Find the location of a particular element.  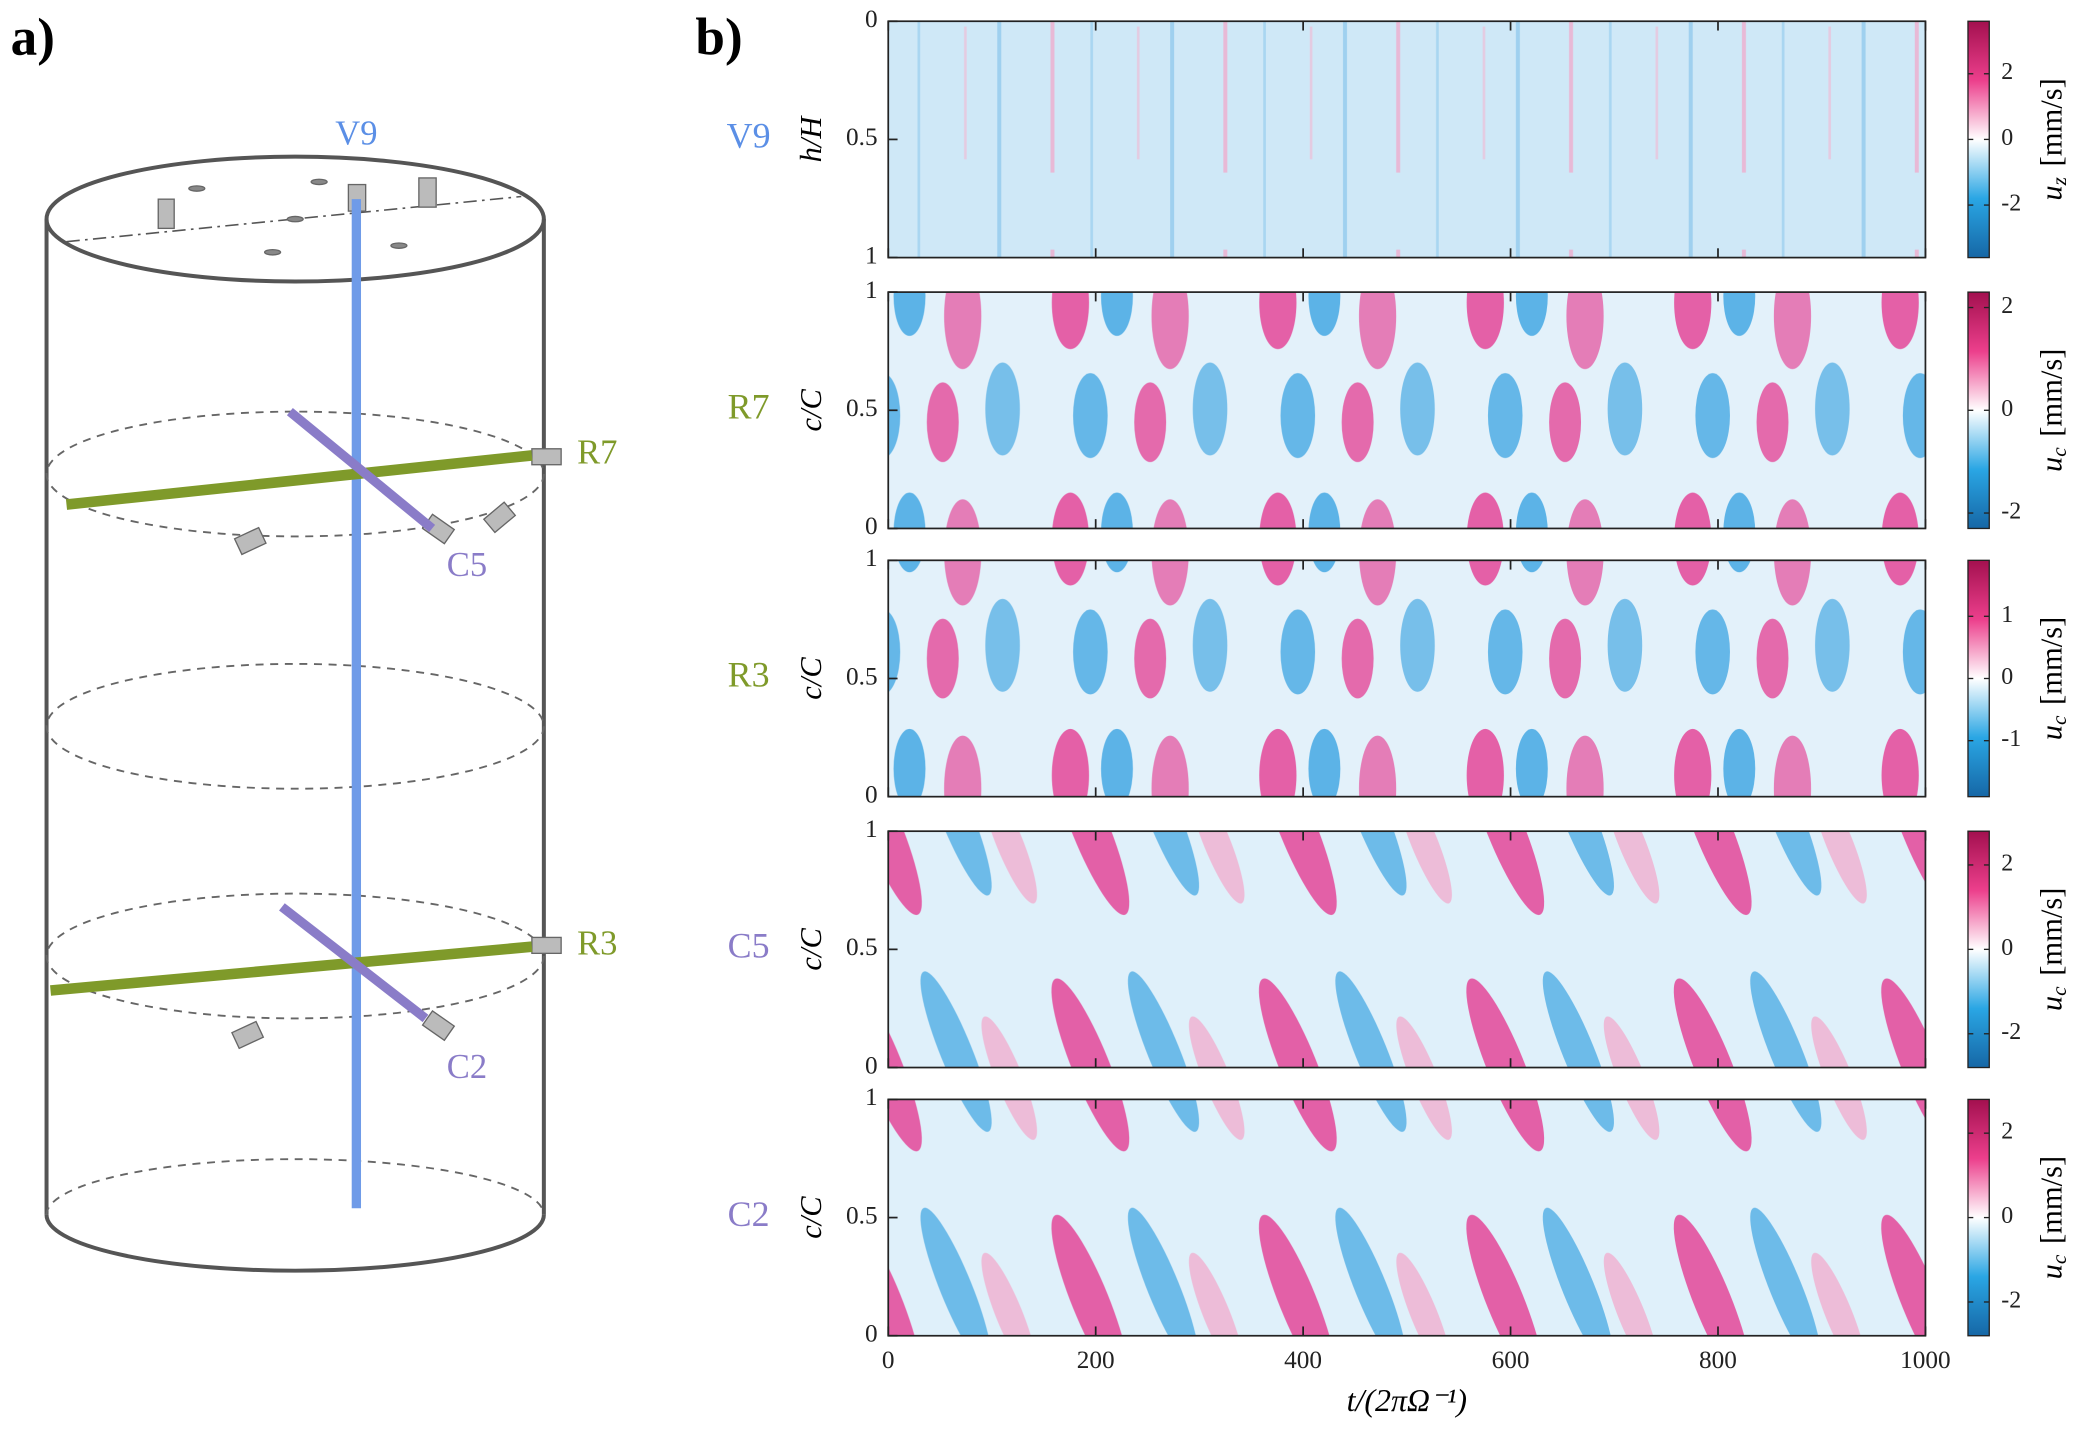

probe-label: R3 is located at coordinates (597, 944).